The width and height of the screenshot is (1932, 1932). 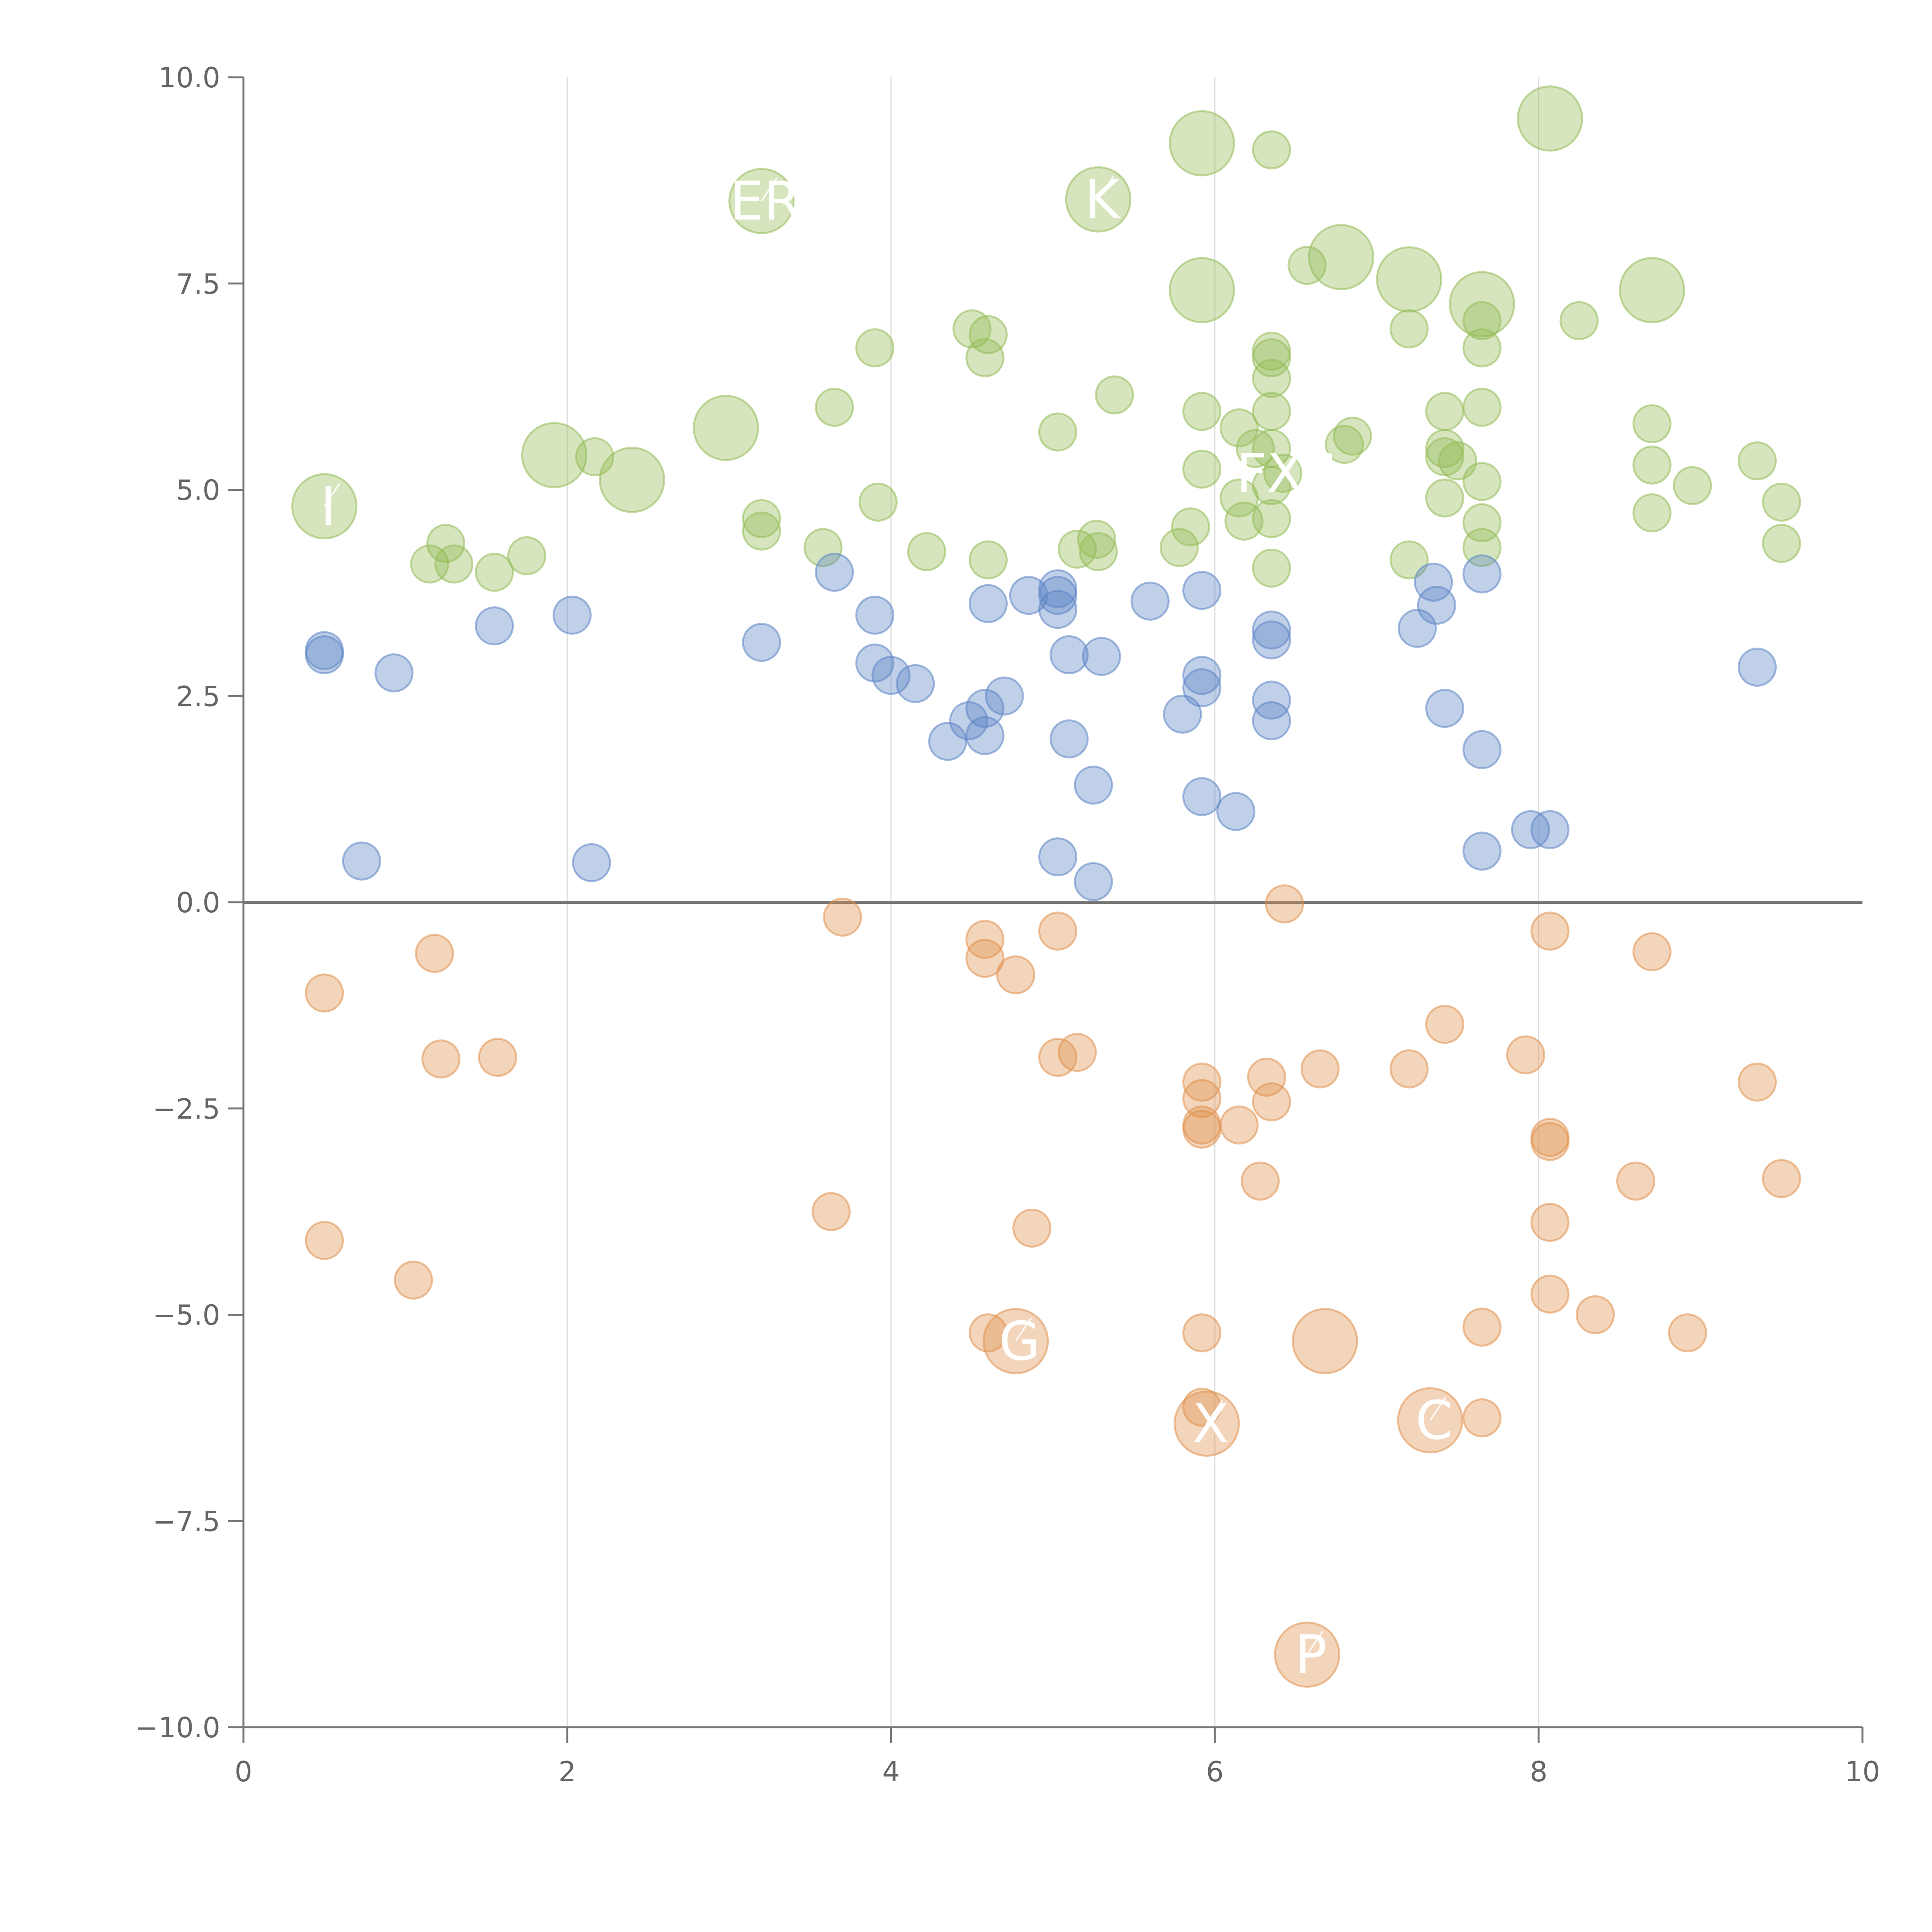 What do you see at coordinates (1020, 1341) in the screenshot?
I see `point-label: G` at bounding box center [1020, 1341].